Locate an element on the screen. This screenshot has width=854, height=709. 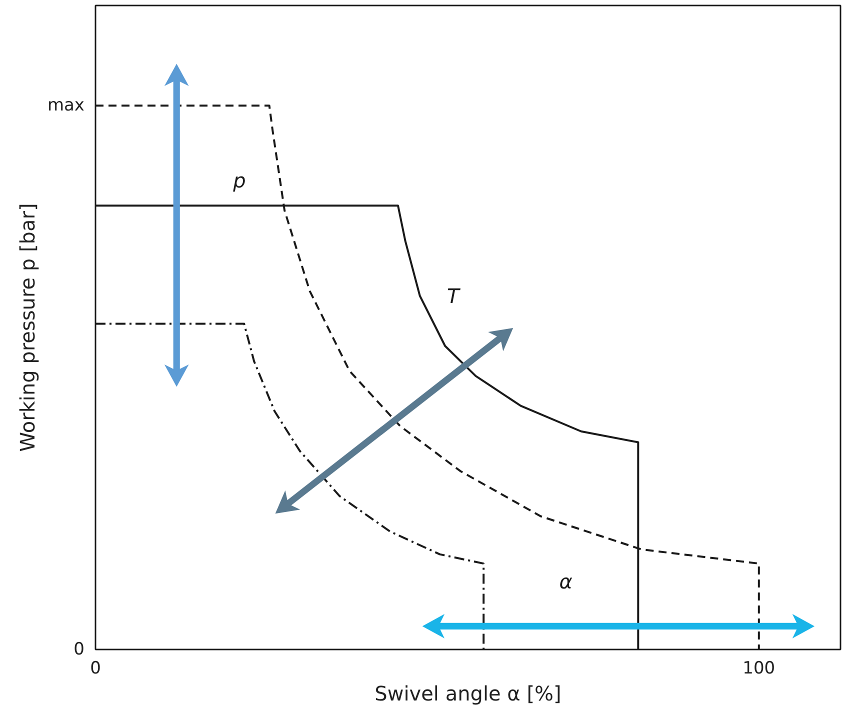
annotation: T is located at coordinates (453, 296).